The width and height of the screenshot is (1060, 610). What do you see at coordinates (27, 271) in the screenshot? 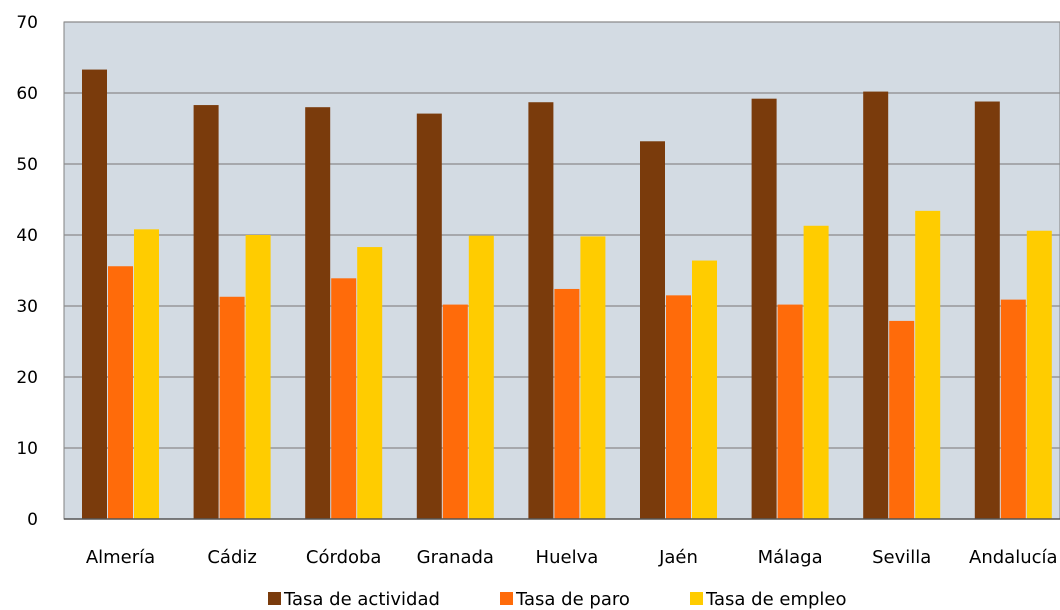
I see `y-axis-ticks: 0 10 20 30 40 50 60 70` at bounding box center [27, 271].